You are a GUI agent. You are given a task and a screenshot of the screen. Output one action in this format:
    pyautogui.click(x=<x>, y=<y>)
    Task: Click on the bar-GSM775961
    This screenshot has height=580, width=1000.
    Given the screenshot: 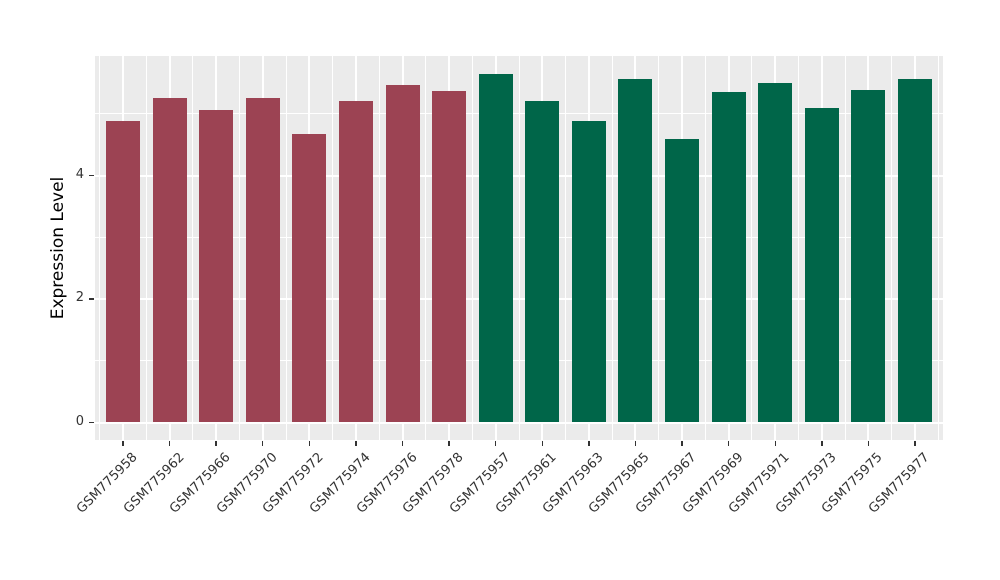 What is the action you would take?
    pyautogui.click(x=542, y=261)
    